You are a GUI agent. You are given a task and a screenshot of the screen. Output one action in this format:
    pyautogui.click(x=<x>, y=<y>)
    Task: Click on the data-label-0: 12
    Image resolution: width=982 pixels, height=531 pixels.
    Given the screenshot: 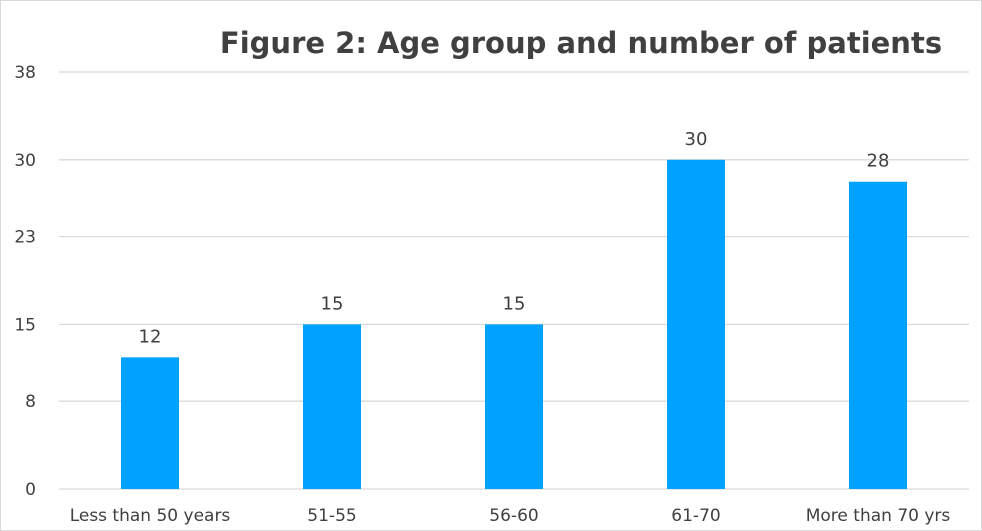 What is the action you would take?
    pyautogui.click(x=150, y=336)
    